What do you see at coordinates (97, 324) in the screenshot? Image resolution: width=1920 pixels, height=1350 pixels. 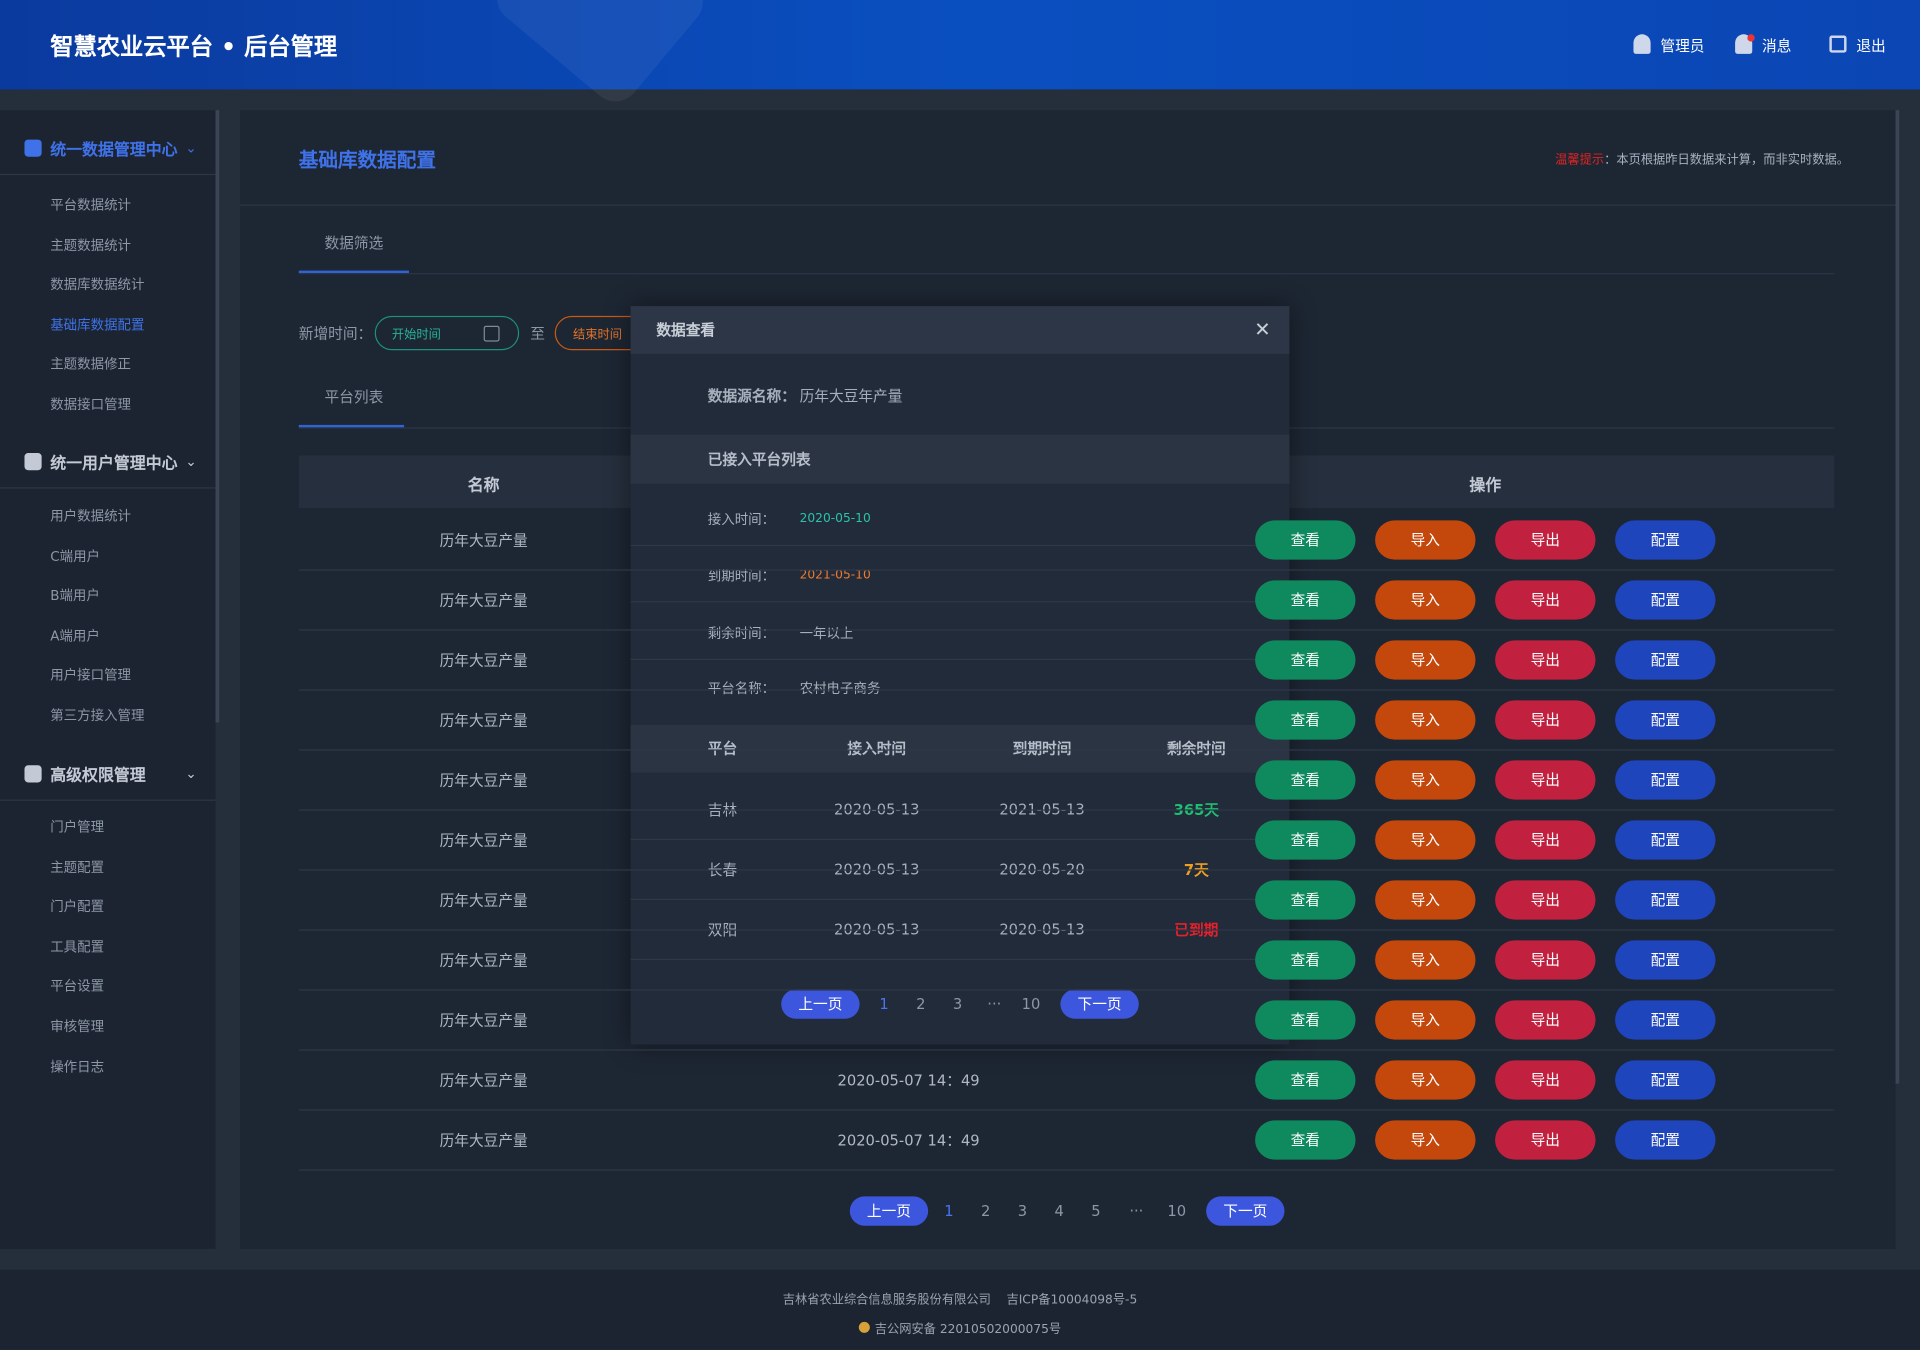 I see `menu-item: 基础库数据配置` at bounding box center [97, 324].